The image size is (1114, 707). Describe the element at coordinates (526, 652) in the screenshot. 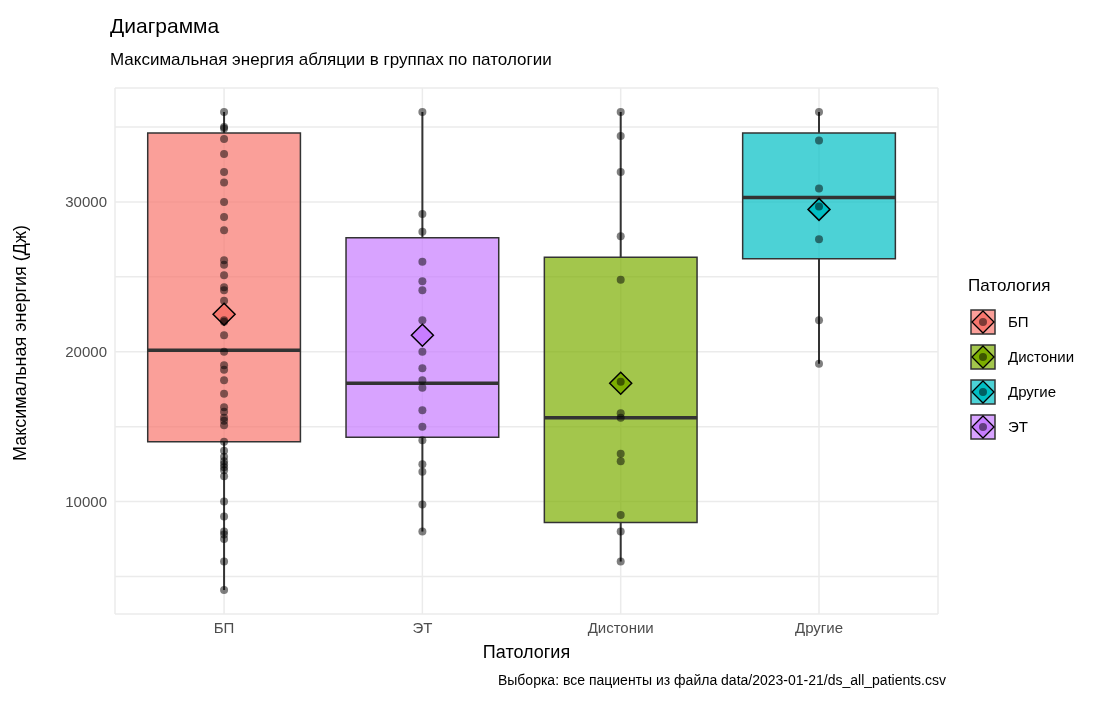

I see `x-axis-title: Патология` at that location.